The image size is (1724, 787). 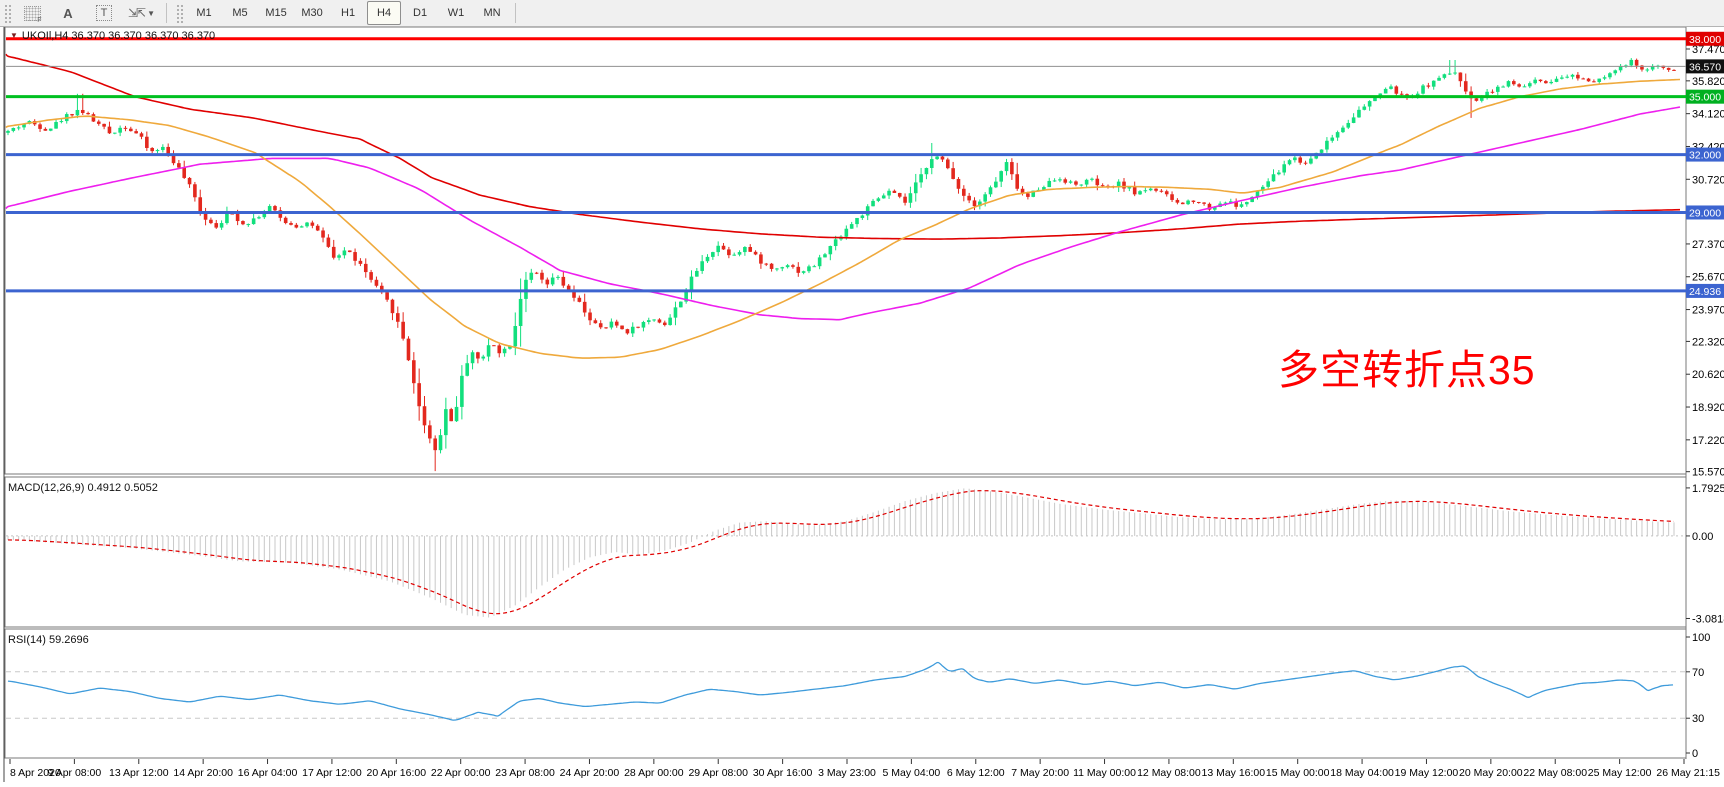 I want to click on price-tick-label: 17.220, so click(x=1708, y=441).